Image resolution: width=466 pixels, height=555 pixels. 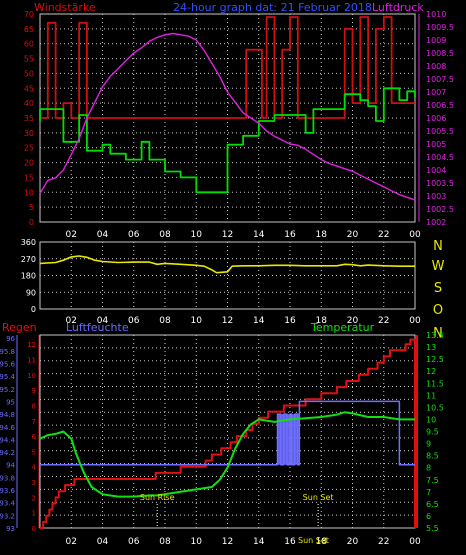 What do you see at coordinates (436, 40) in the screenshot?
I see `pressure-tick-label: 1009` at bounding box center [436, 40].